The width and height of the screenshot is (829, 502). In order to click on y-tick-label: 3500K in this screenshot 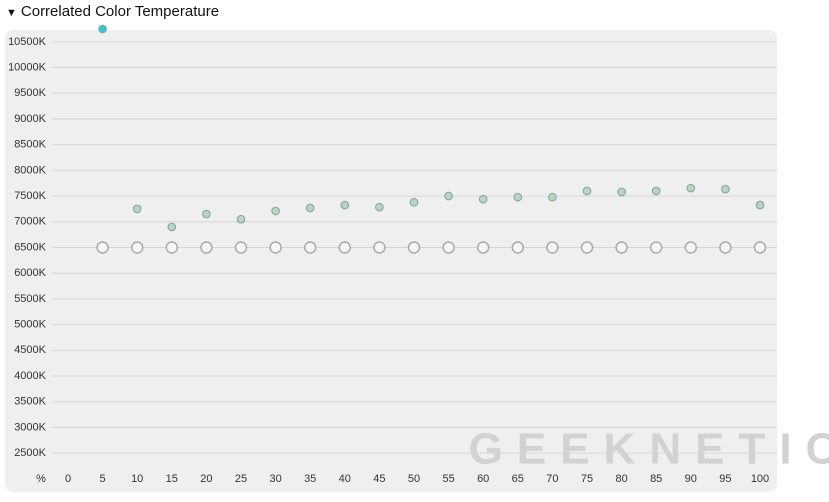, I will do `click(30, 402)`.